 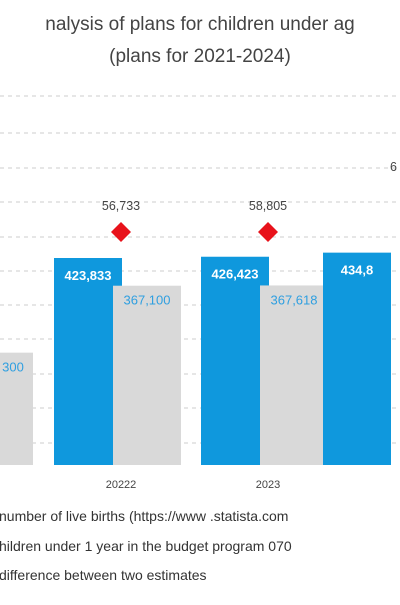 What do you see at coordinates (88, 275) in the screenshot?
I see `bar-plan-label: 423,833` at bounding box center [88, 275].